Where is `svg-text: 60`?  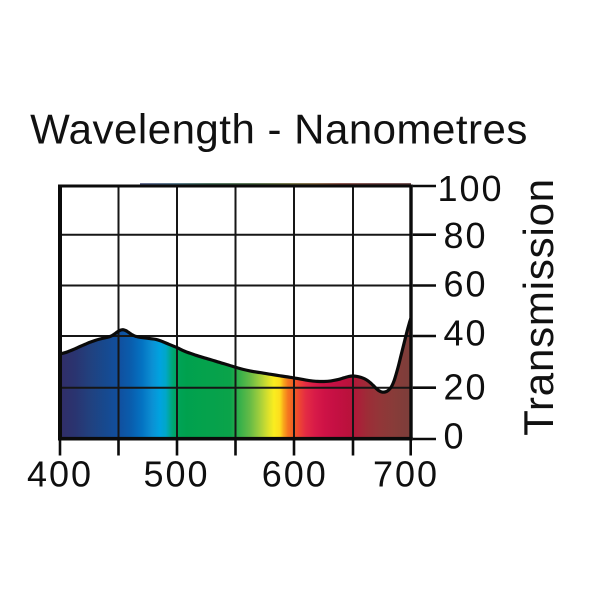 svg-text: 60 is located at coordinates (466, 284).